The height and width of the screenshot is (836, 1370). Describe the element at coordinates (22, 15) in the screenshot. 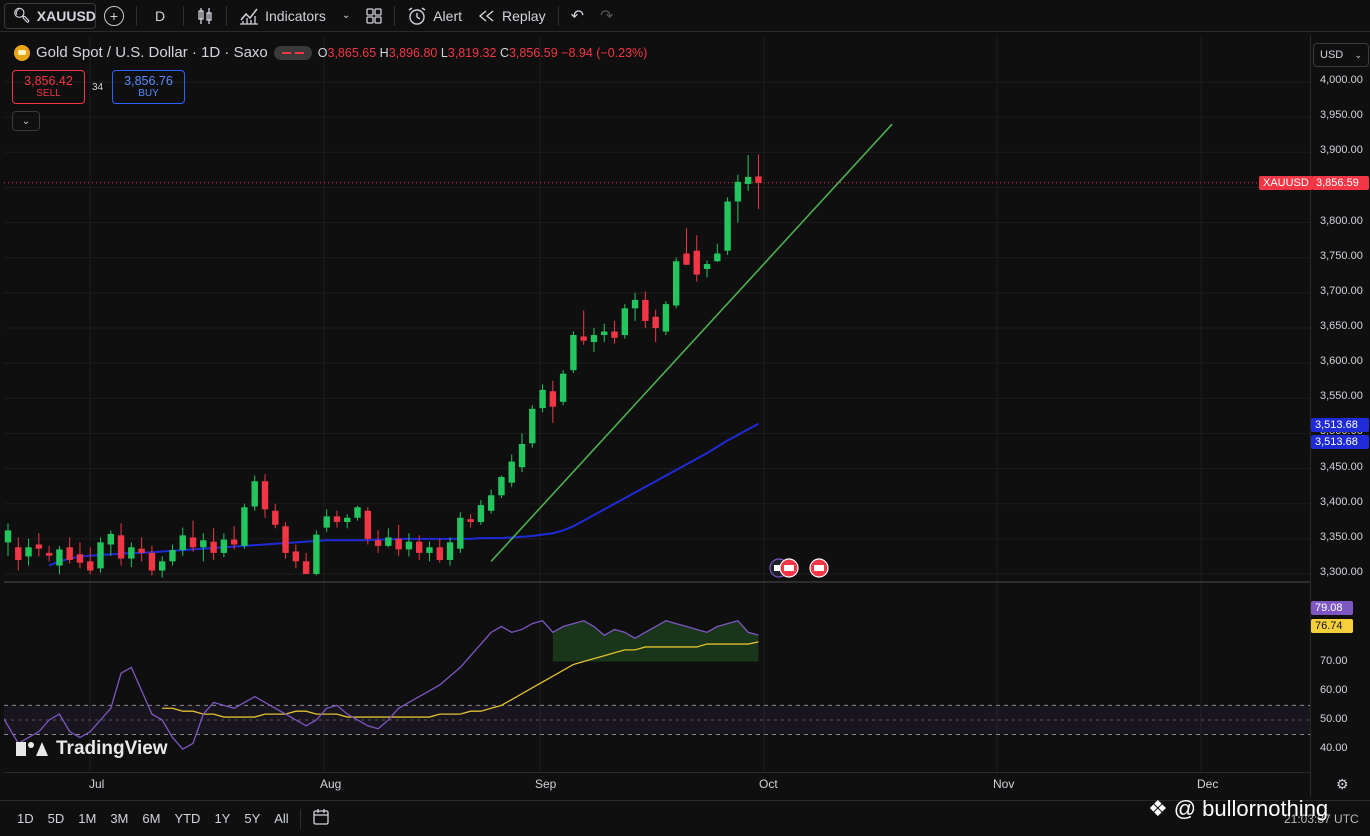

I see `search-icon: 🔍︎` at that location.